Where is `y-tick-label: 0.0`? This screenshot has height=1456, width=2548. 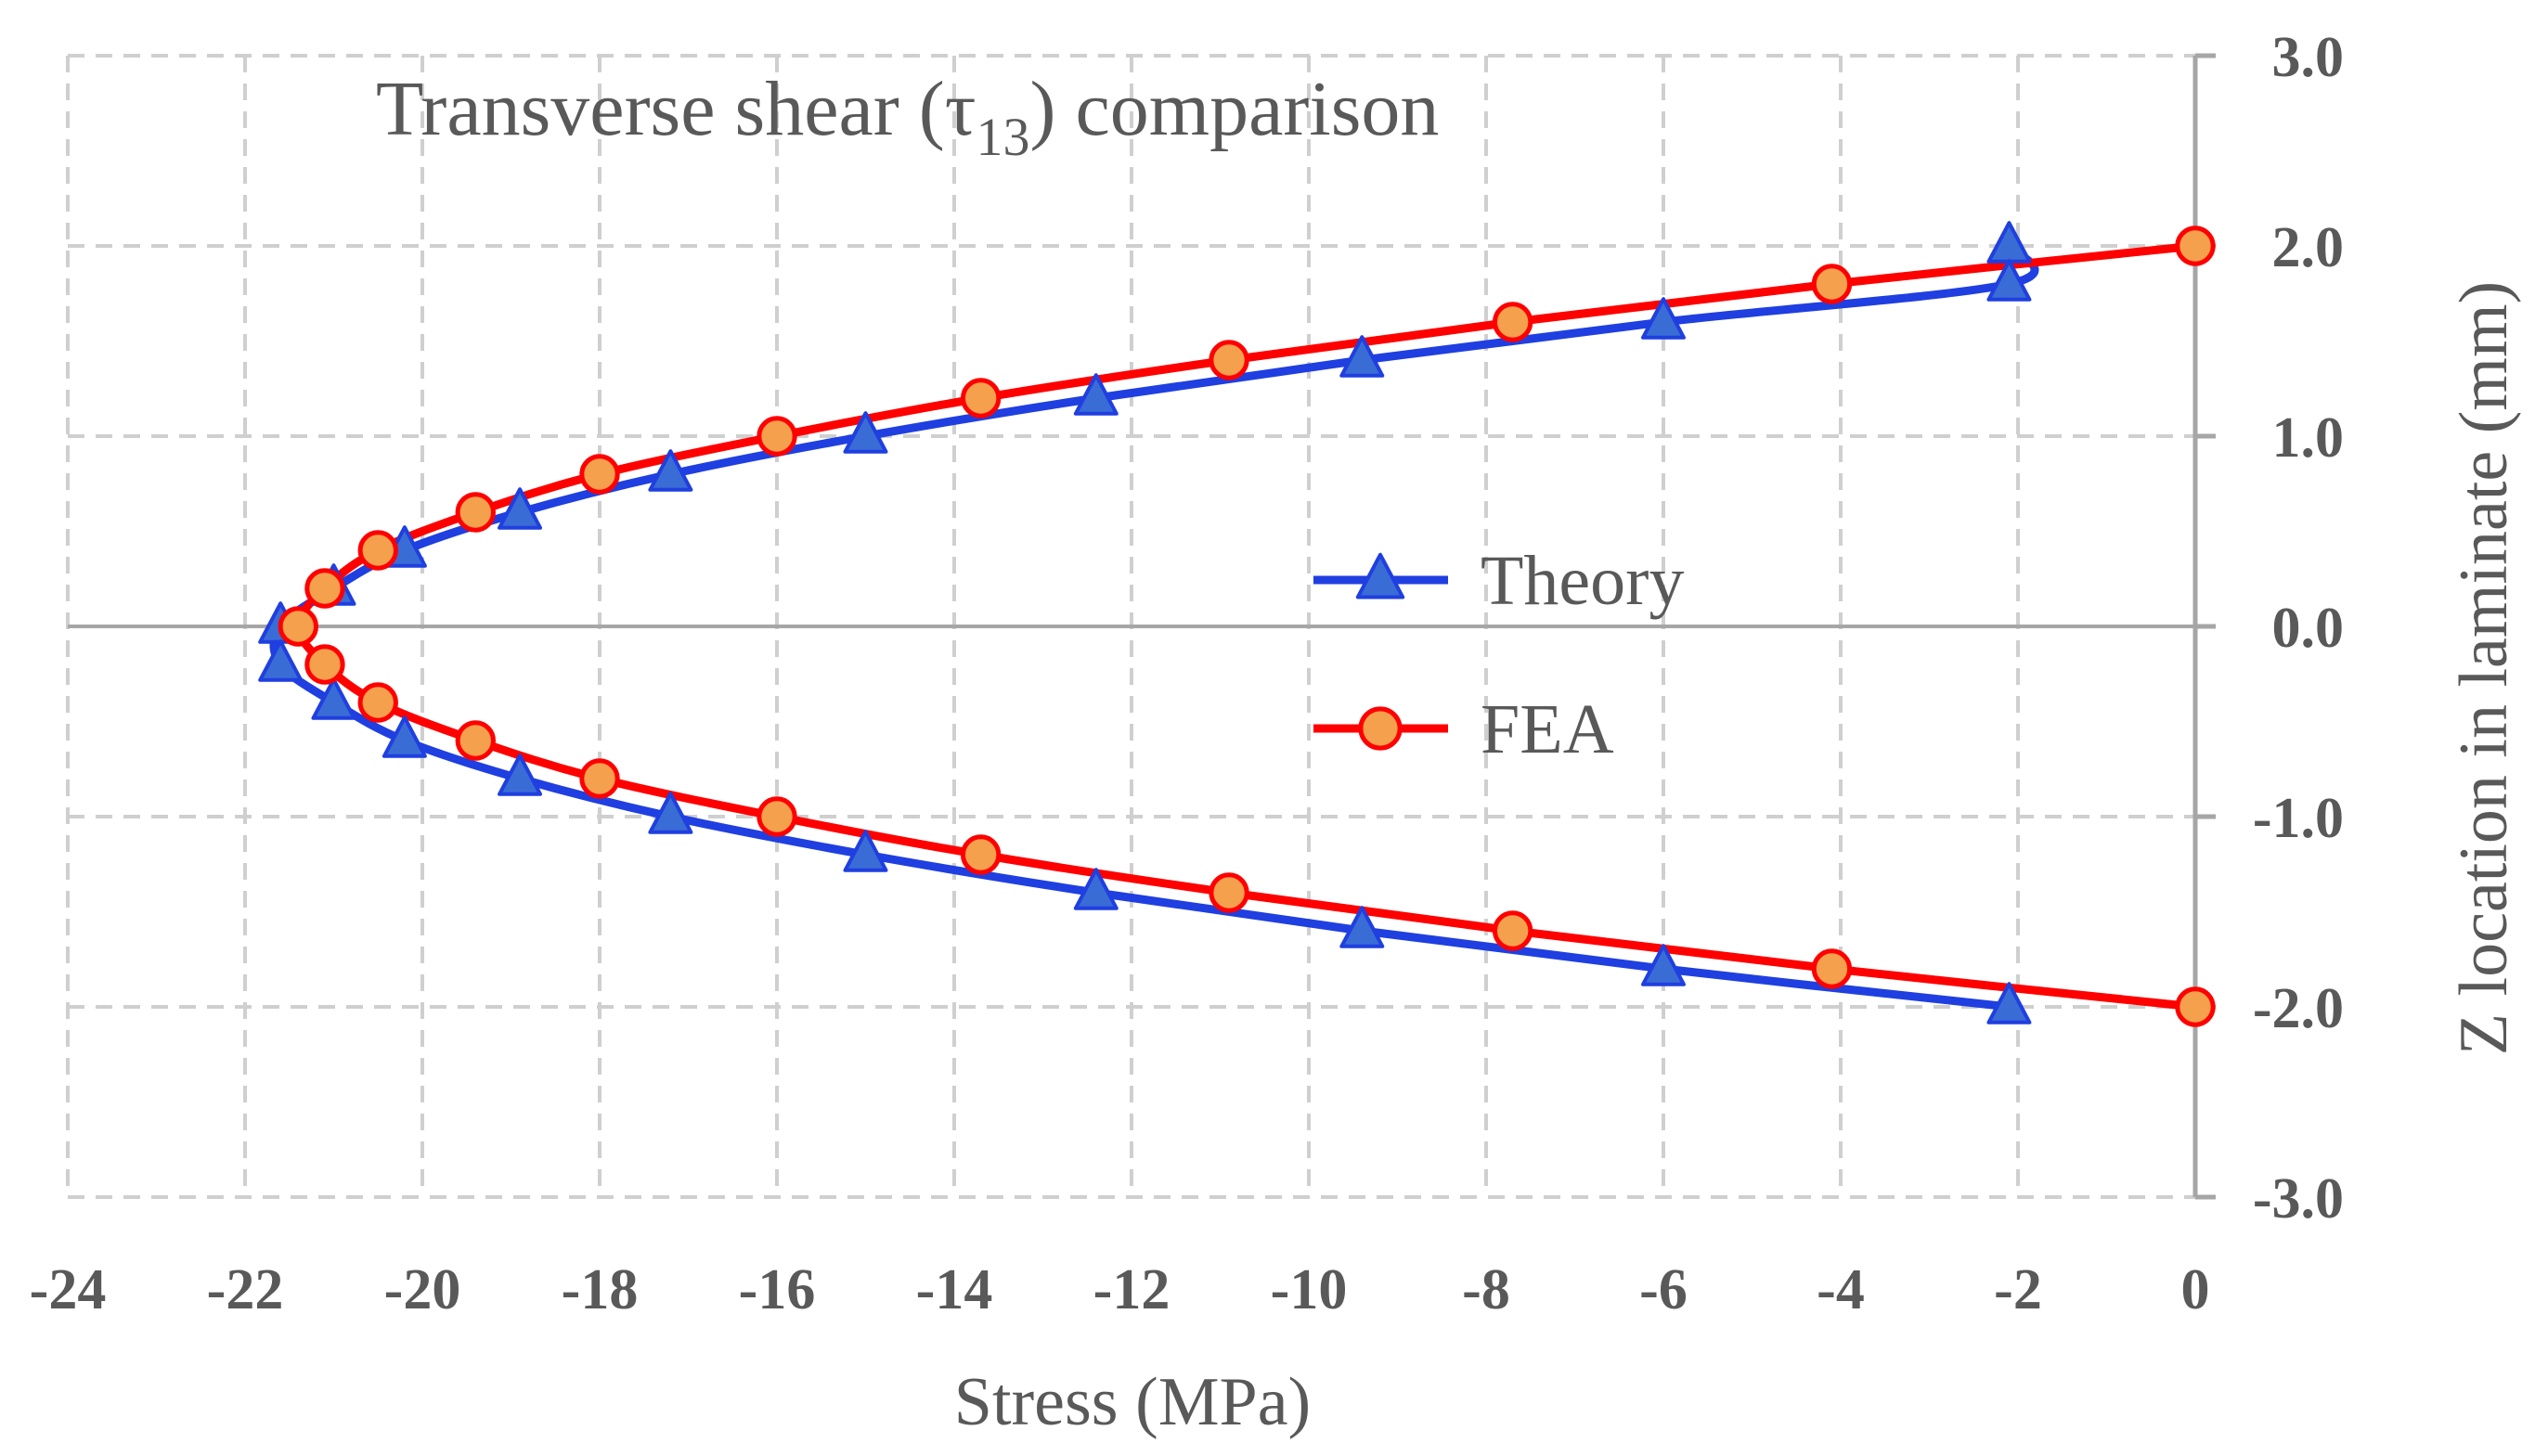
y-tick-label: 0.0 is located at coordinates (2308, 628).